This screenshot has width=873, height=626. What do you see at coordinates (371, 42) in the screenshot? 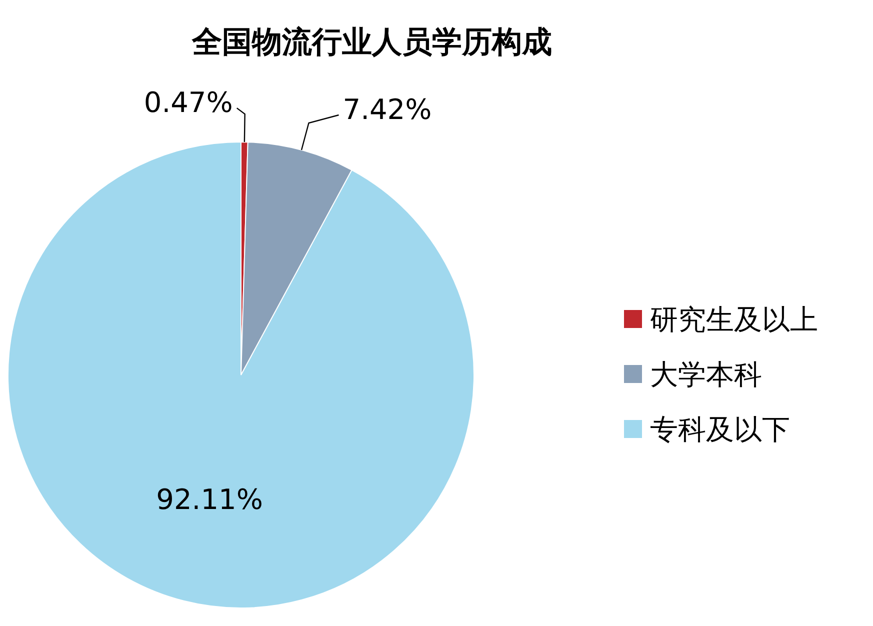
I see `chart-title: 全国物流行业人员学历构成` at bounding box center [371, 42].